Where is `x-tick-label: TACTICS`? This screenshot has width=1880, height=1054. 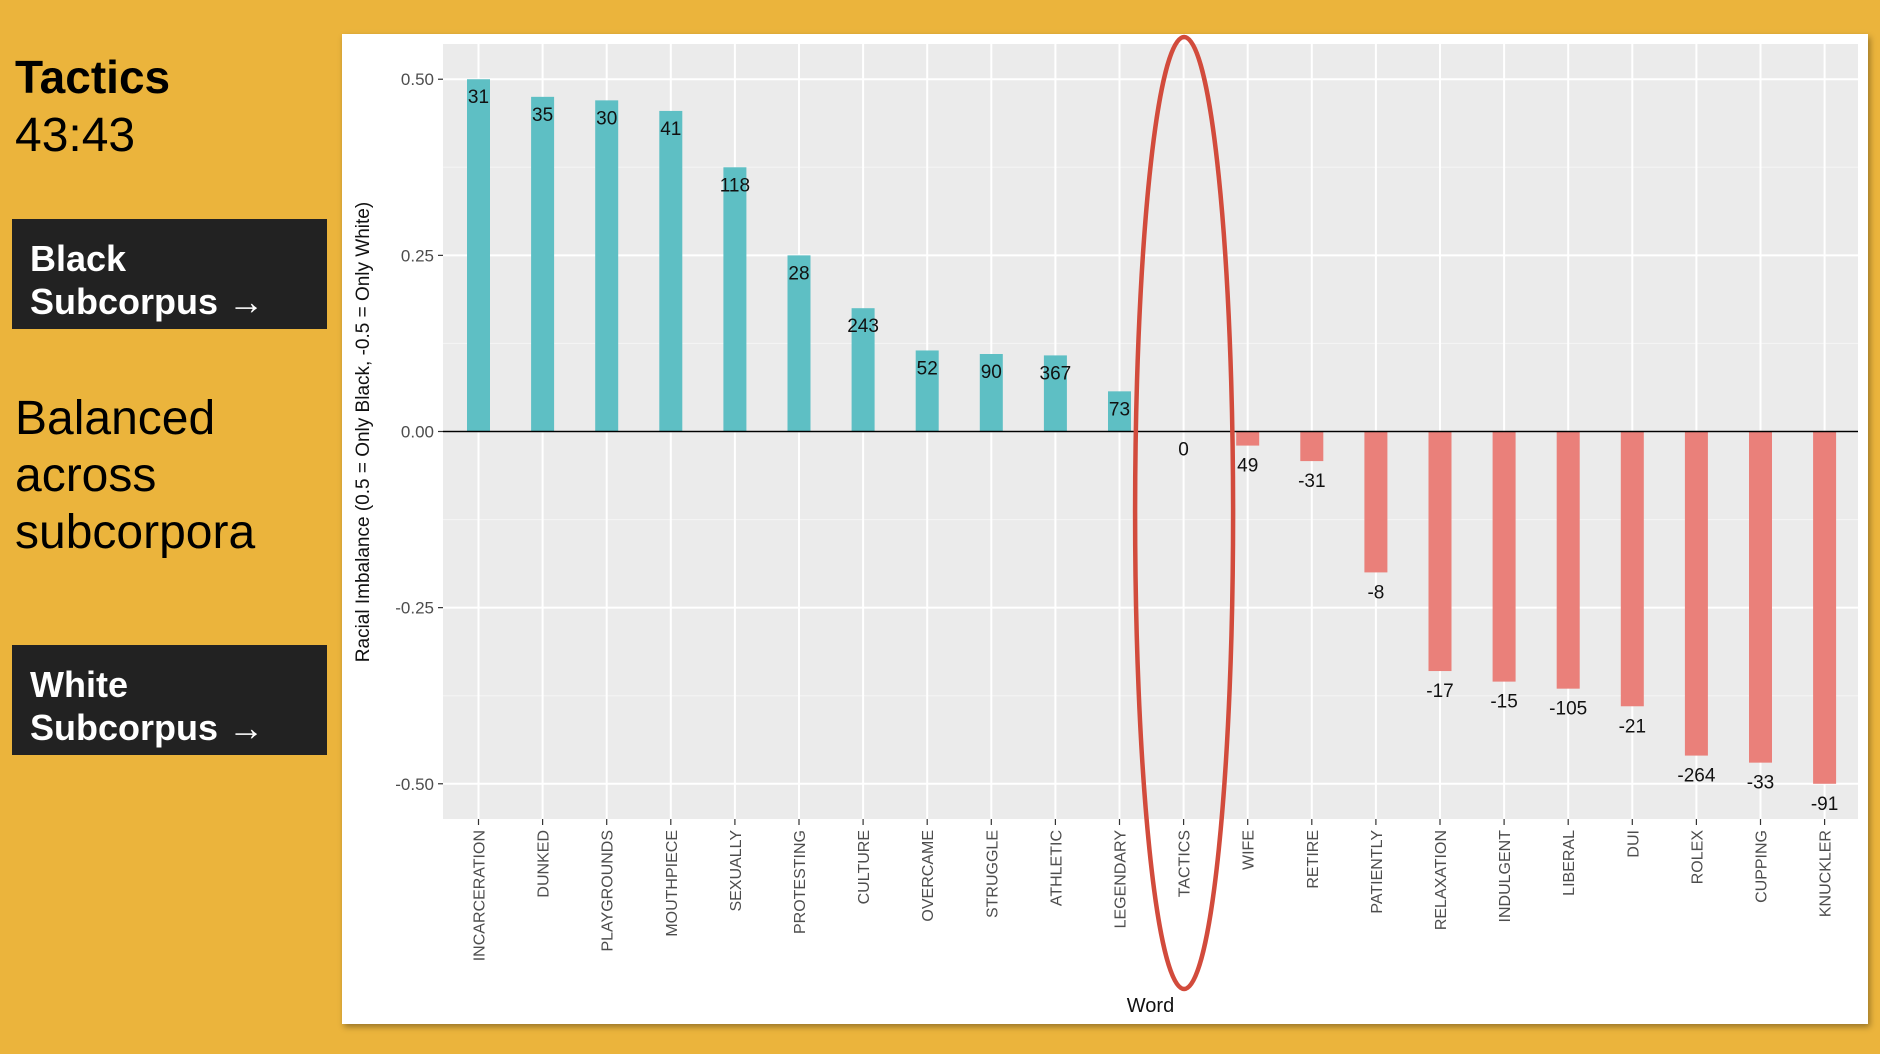 x-tick-label: TACTICS is located at coordinates (1185, 863).